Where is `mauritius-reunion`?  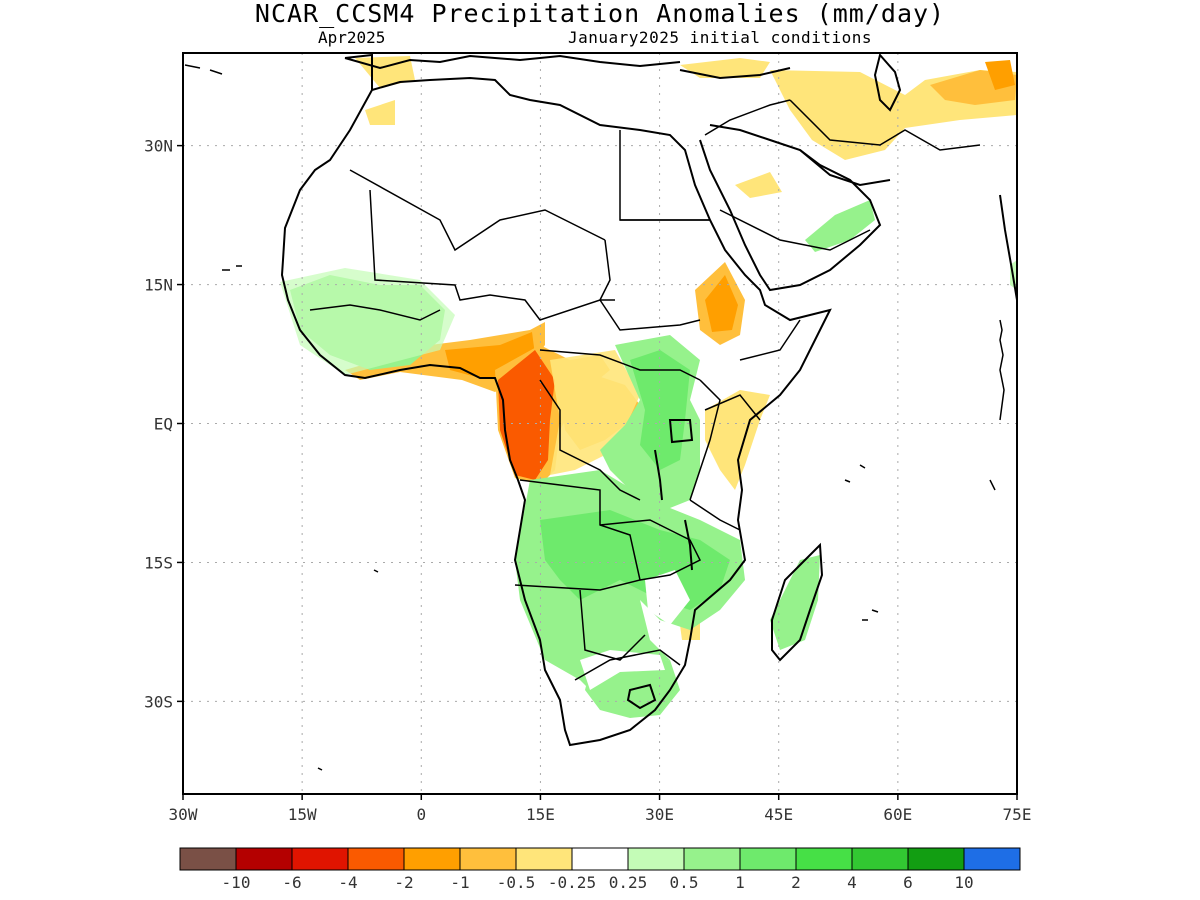 mauritius-reunion is located at coordinates (870, 615).